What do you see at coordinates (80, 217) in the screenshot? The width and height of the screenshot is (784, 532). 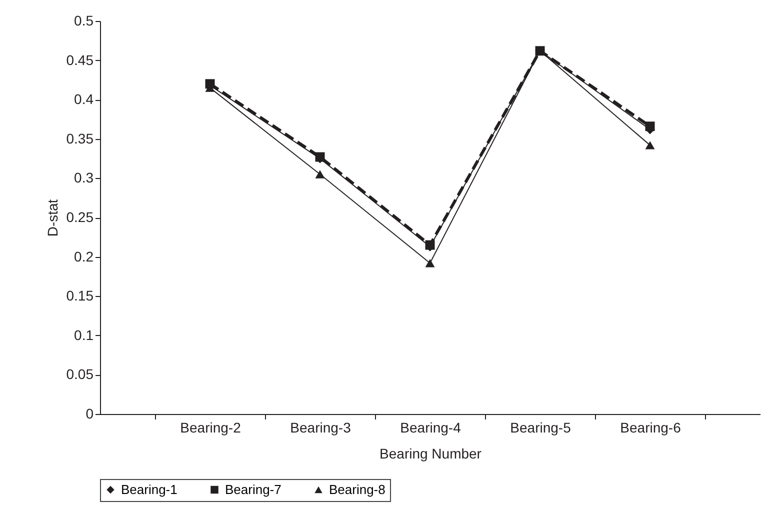 I see `y-tick-label: 0.25` at bounding box center [80, 217].